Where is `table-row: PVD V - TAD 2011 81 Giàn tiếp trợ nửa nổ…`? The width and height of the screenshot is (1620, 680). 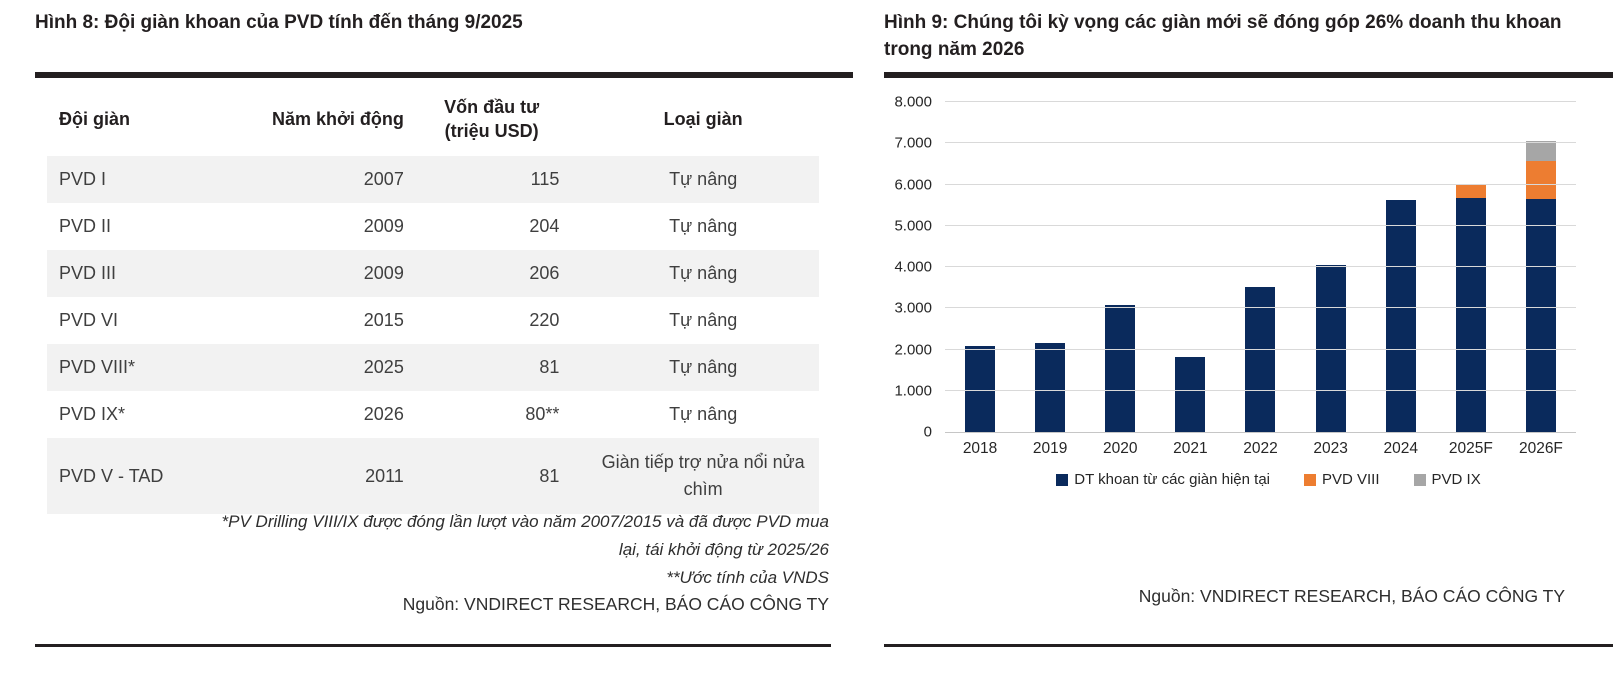 table-row: PVD V - TAD 2011 81 Giàn tiếp trợ nửa nổ… is located at coordinates (433, 476).